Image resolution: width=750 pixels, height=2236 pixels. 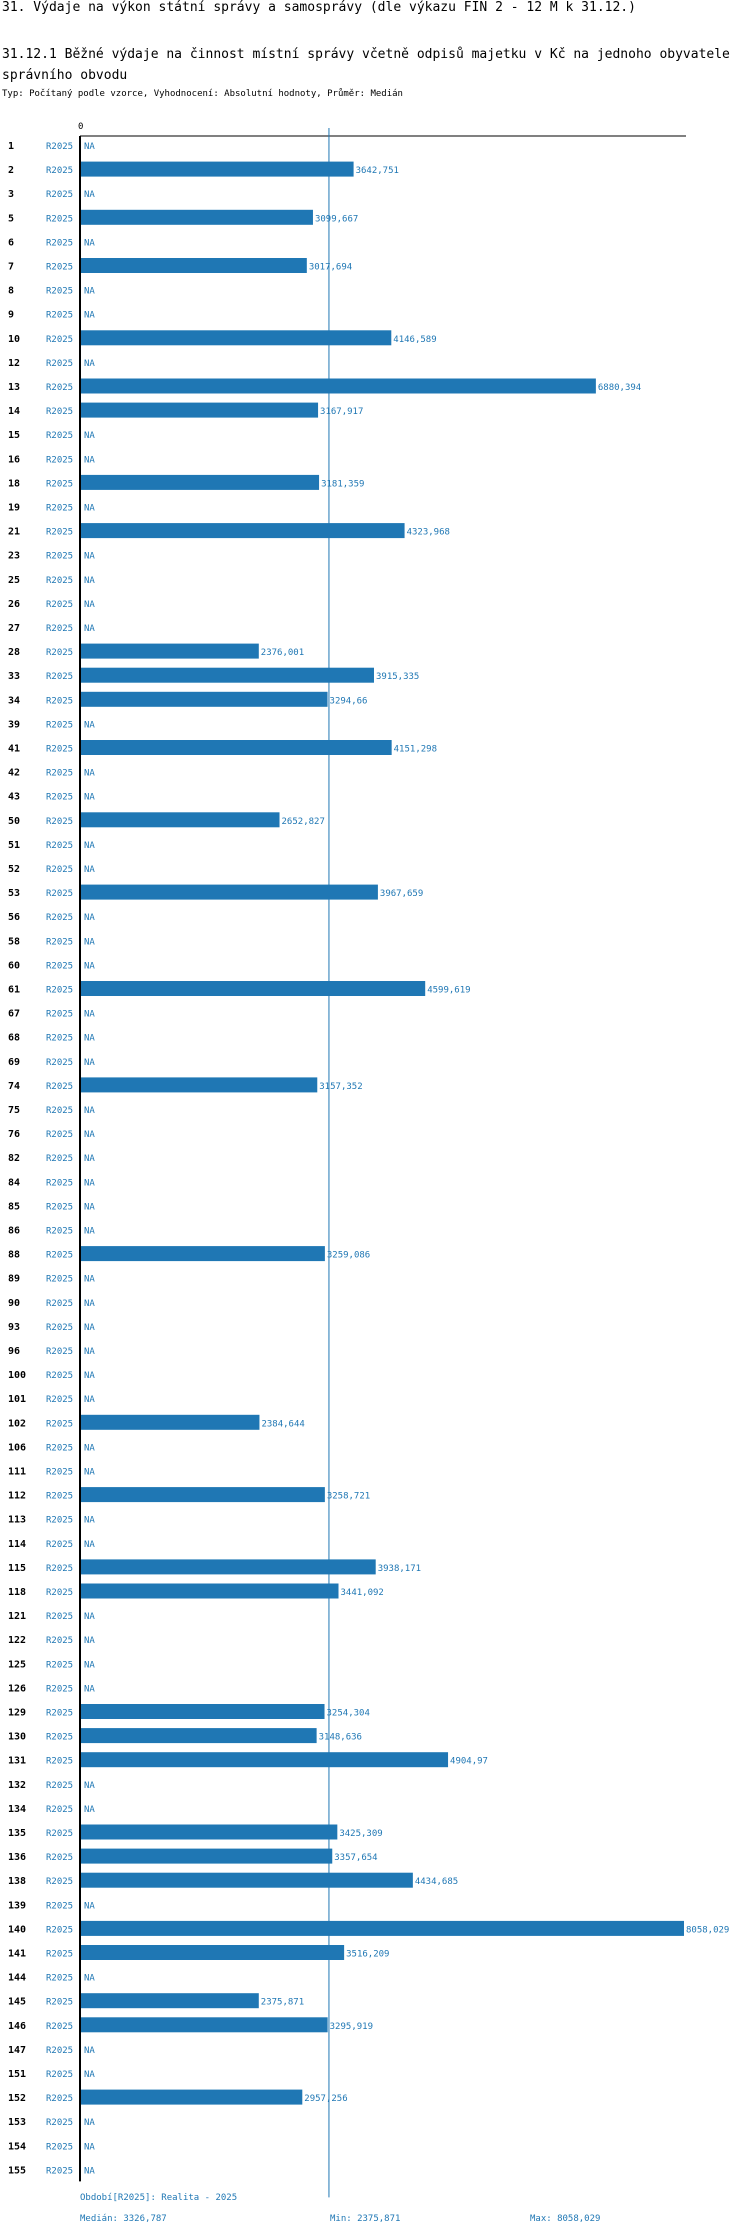 I want to click on row-label: 28, so click(x=14, y=652).